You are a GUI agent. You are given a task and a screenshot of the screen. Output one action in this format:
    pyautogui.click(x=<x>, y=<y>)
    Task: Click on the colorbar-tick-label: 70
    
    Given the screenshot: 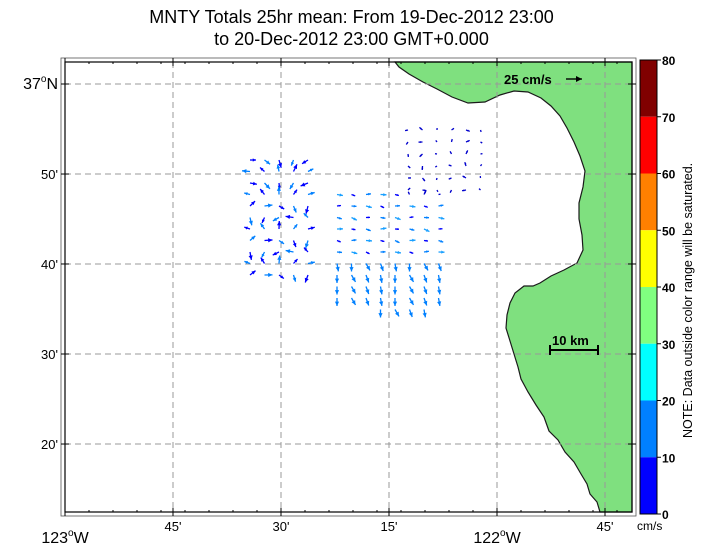 What is the action you would take?
    pyautogui.click(x=669, y=118)
    